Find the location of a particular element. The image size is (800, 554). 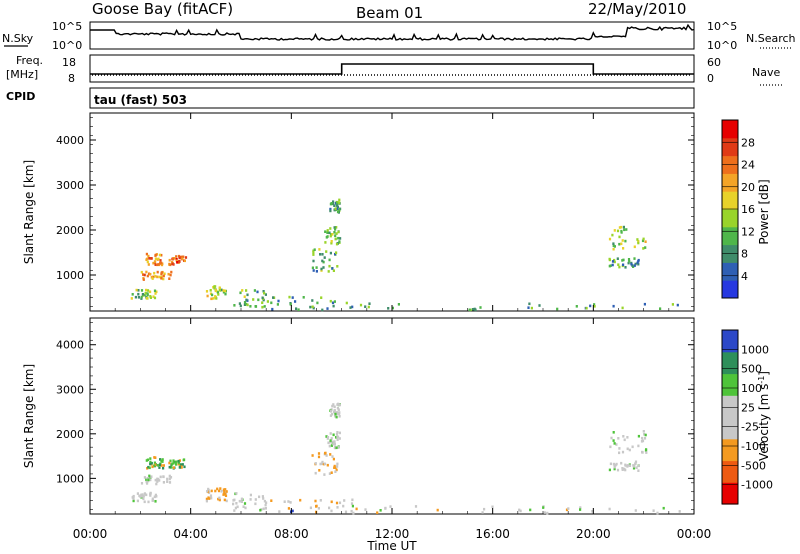

power-ytick-label: 2000 is located at coordinates (70, 230).